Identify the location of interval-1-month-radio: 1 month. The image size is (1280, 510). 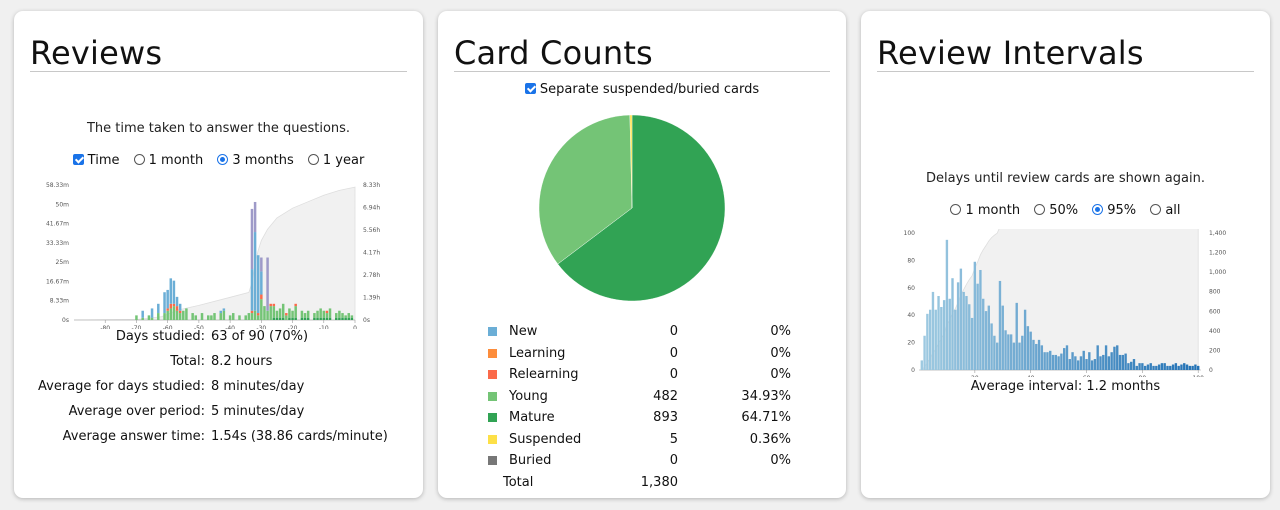
(985, 210).